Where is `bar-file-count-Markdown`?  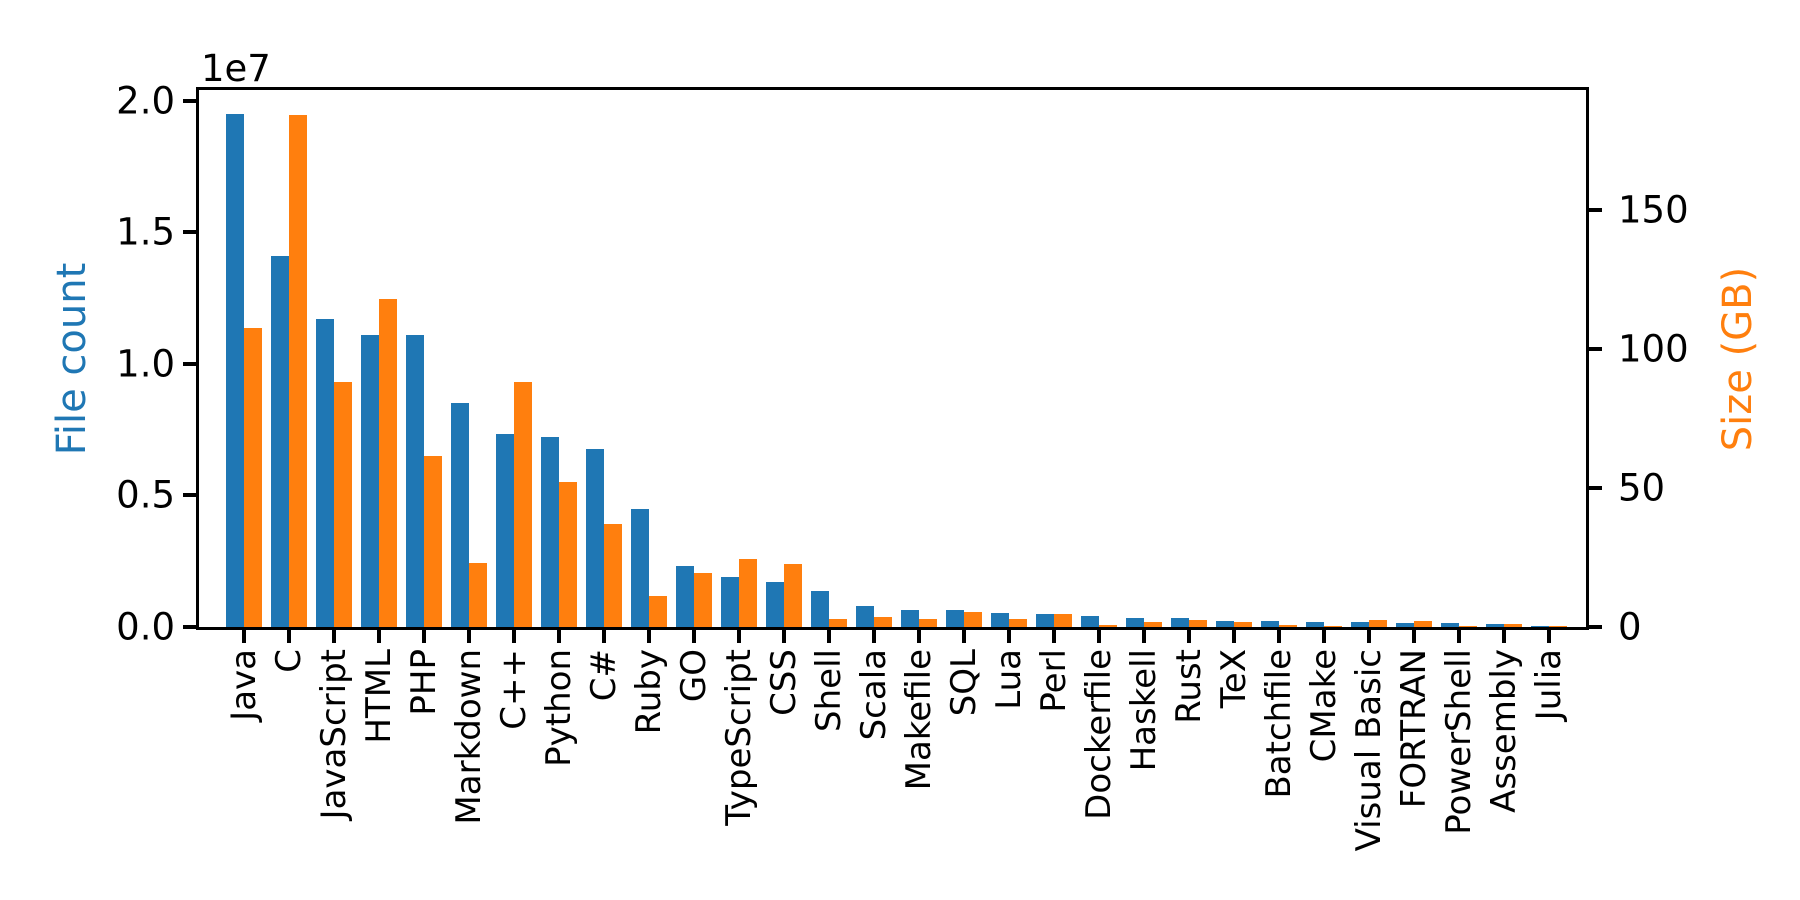
bar-file-count-Markdown is located at coordinates (460, 515).